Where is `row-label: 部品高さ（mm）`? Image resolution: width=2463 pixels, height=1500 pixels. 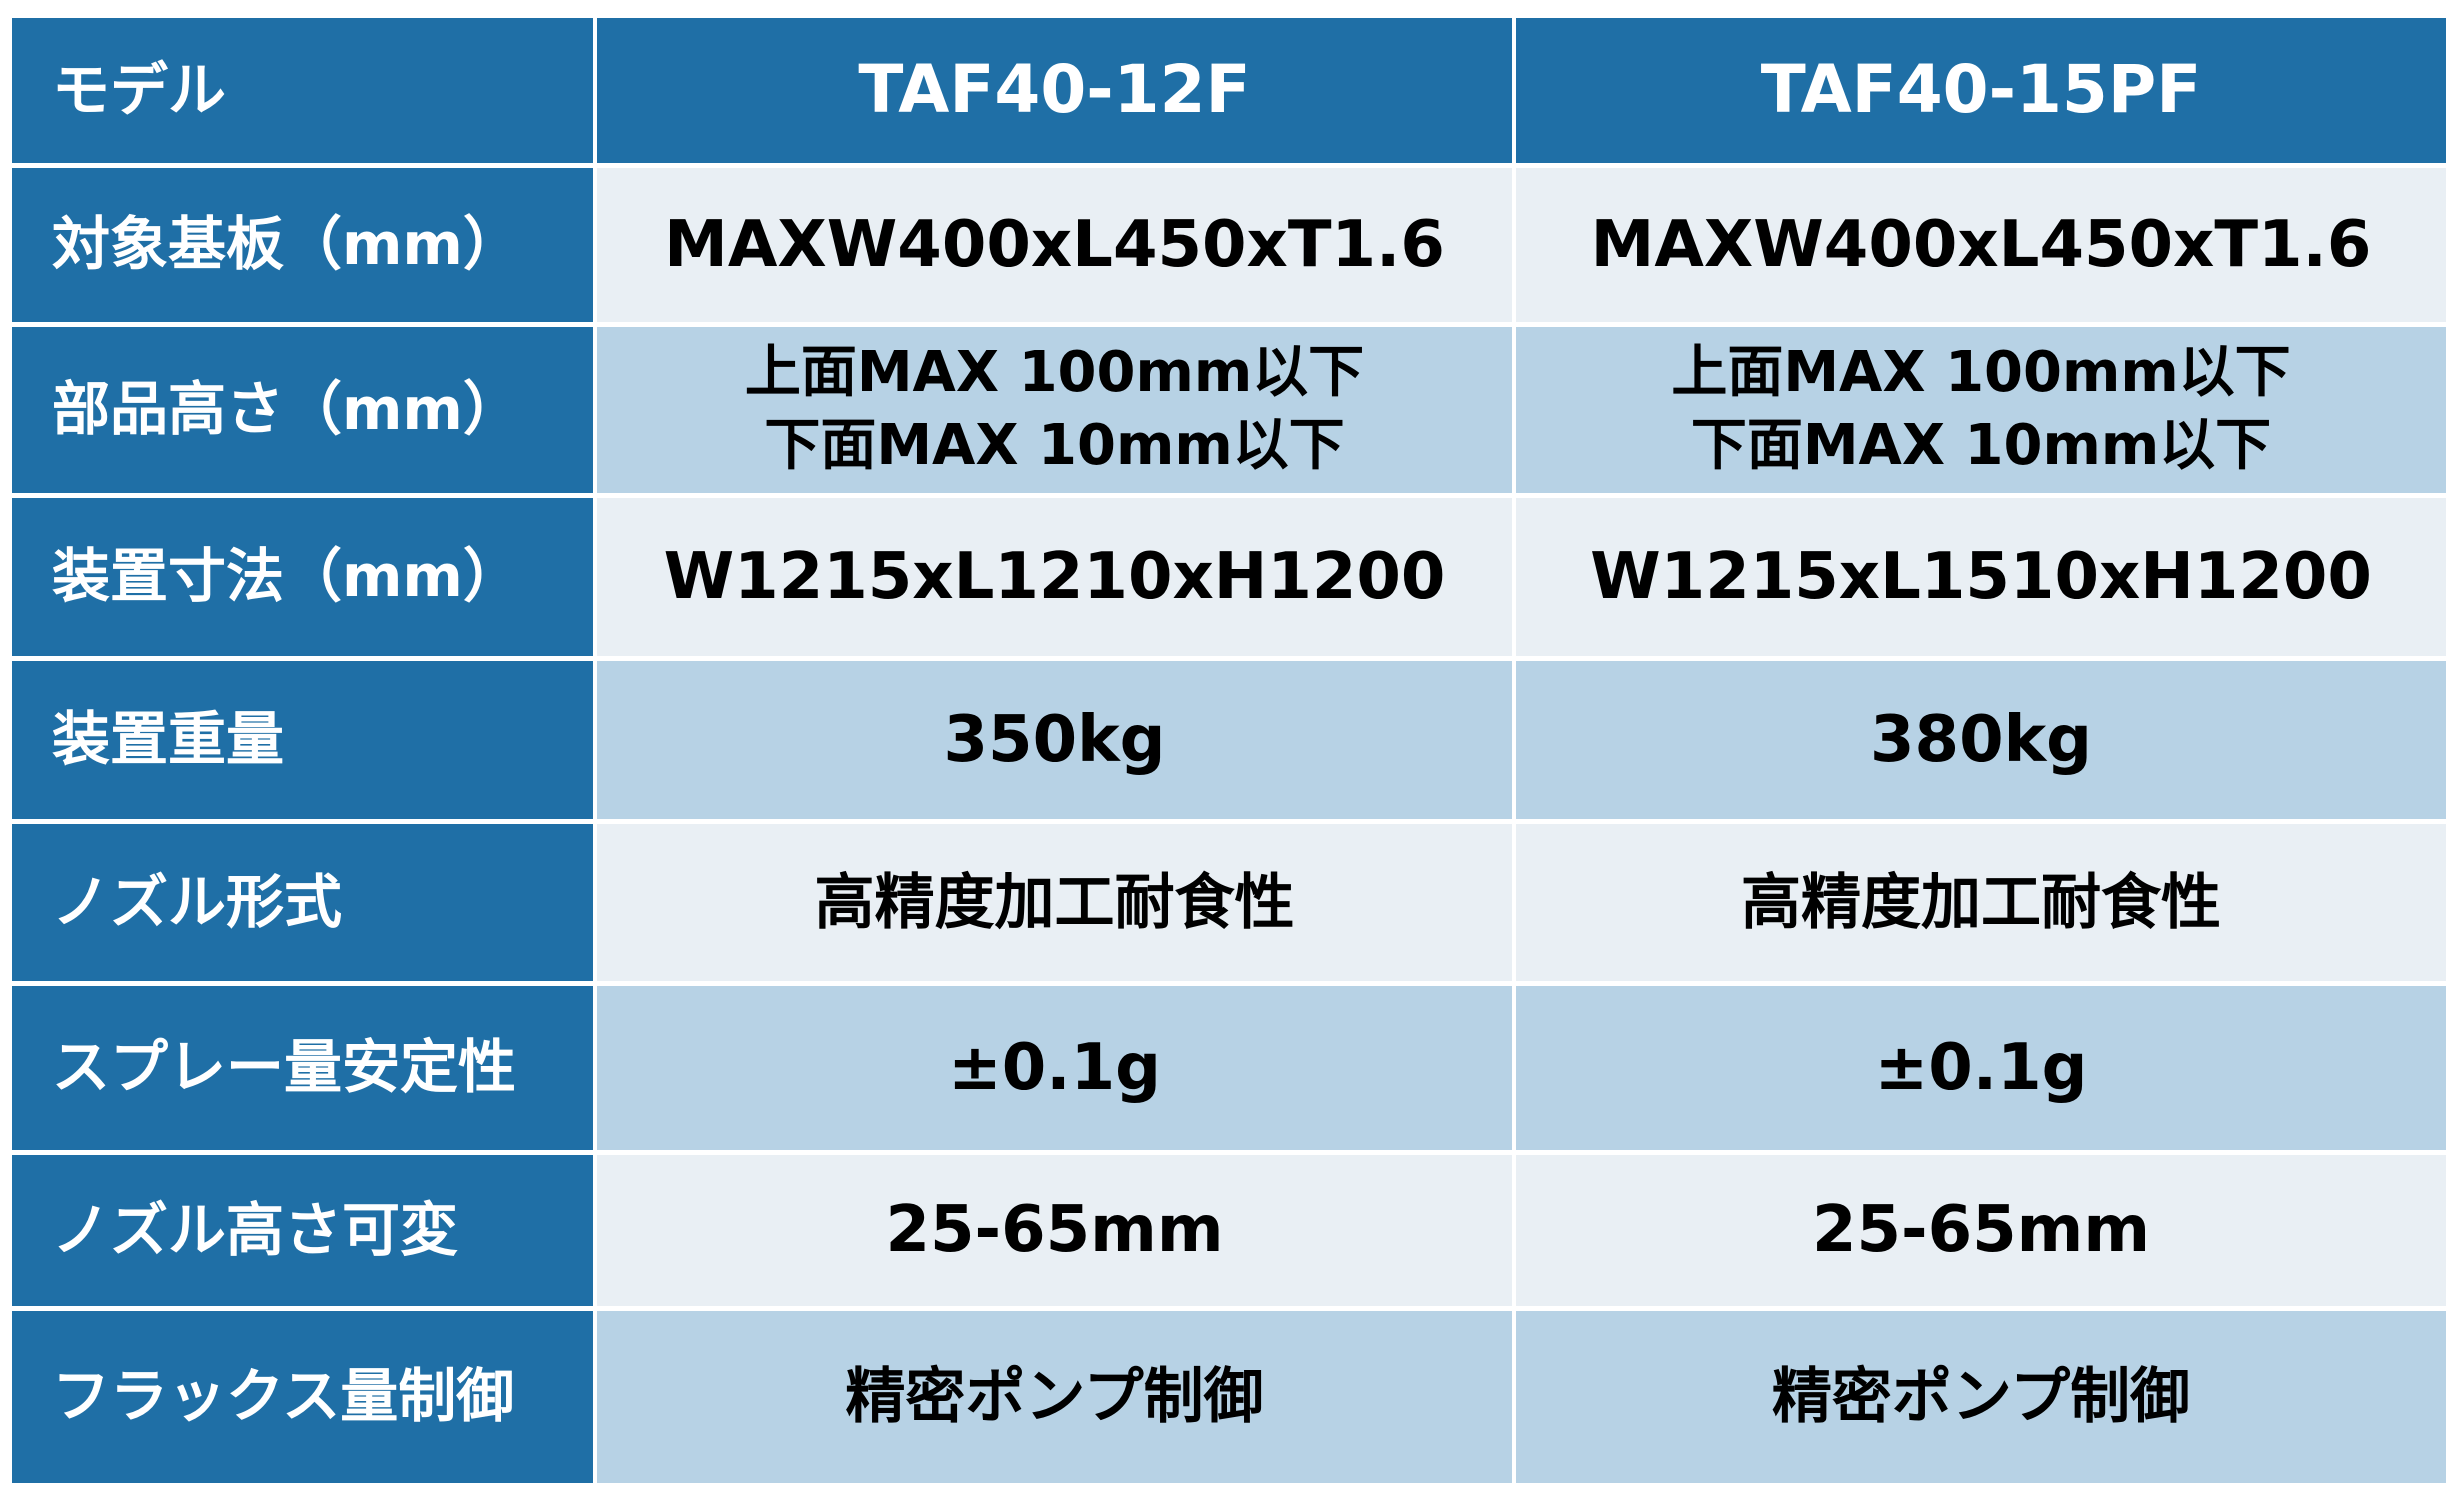
row-label: 部品高さ（mm） is located at coordinates (302, 410).